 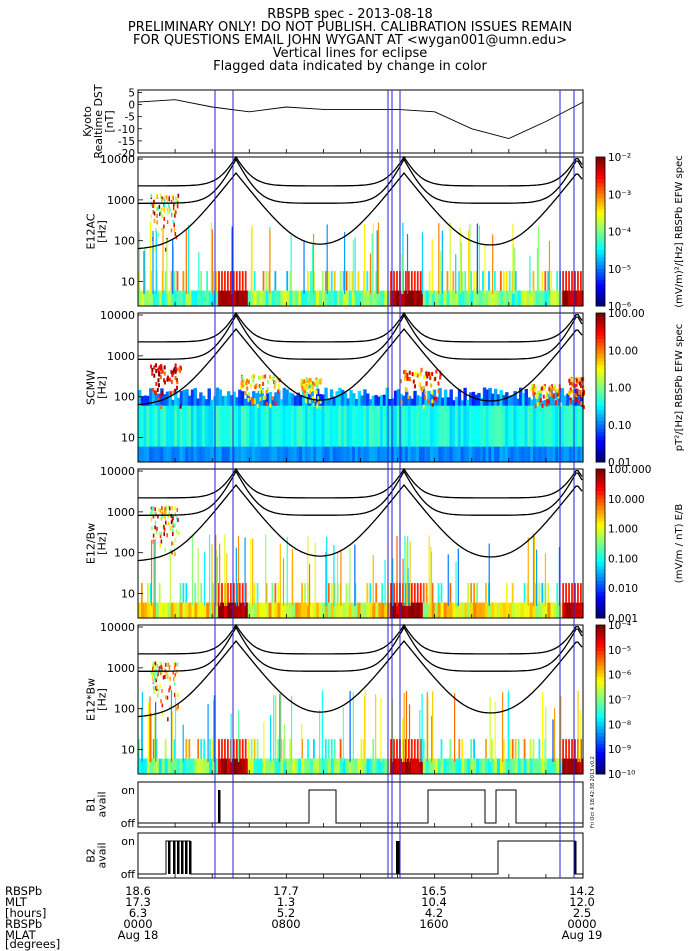 What do you see at coordinates (600, 597) in the screenshot?
I see `e12-bw-colorbar-step` at bounding box center [600, 597].